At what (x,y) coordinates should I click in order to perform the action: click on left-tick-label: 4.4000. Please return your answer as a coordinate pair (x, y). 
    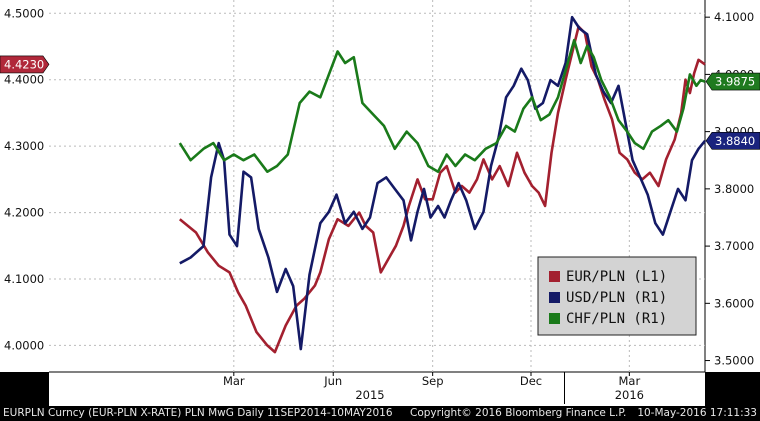
    Looking at the image, I should click on (24, 80).